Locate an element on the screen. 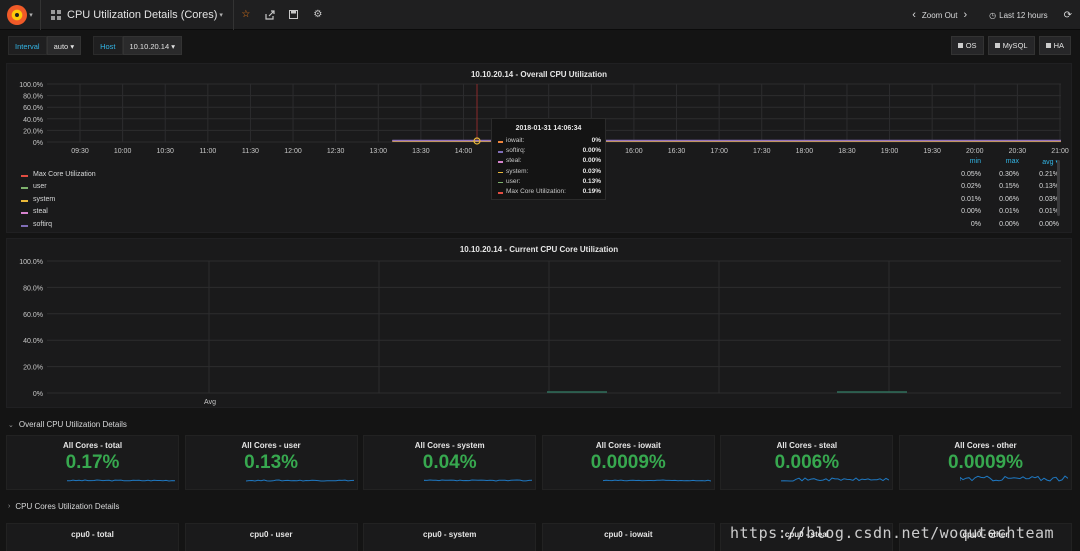 Image resolution: width=1080 pixels, height=551 pixels. save-icon is located at coordinates (294, 15).